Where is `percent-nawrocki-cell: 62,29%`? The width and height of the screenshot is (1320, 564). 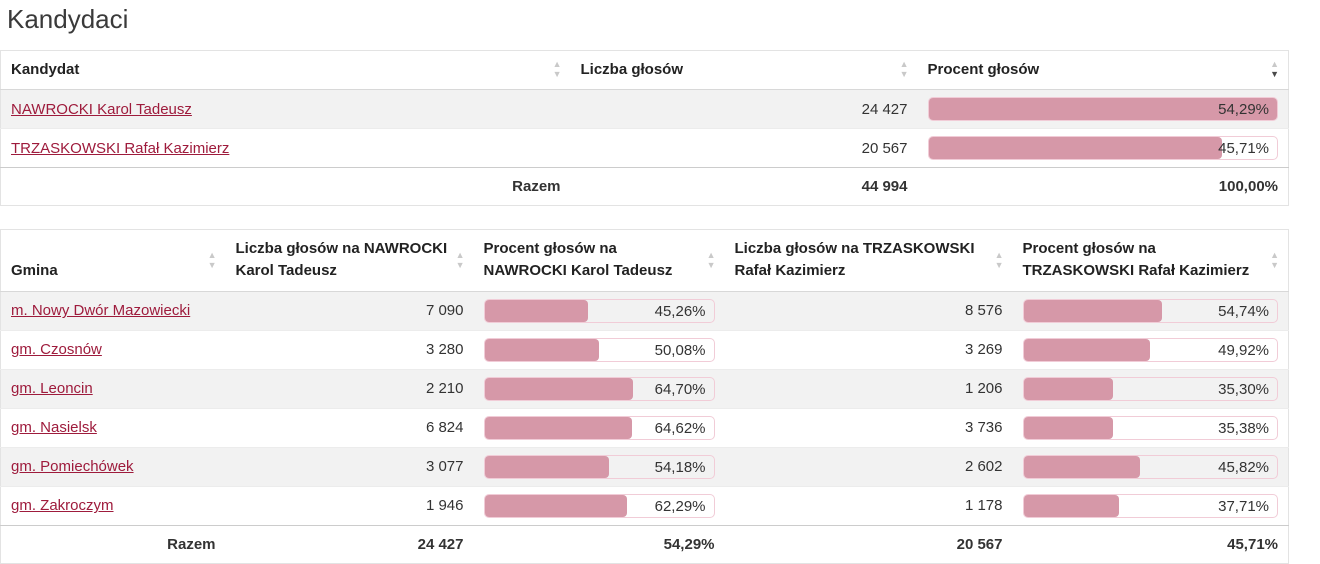 percent-nawrocki-cell: 62,29% is located at coordinates (599, 505).